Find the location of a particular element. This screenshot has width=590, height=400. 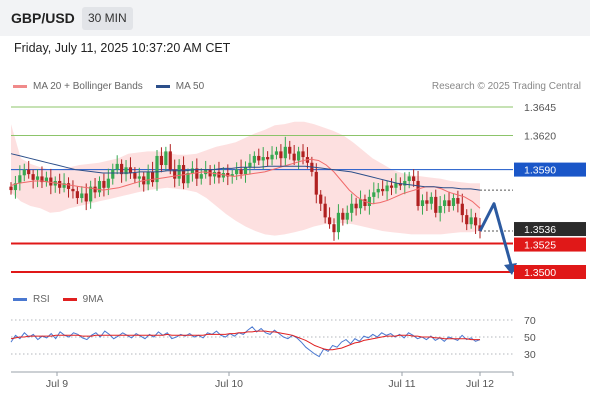

legend-item-ma20: MA 20 + Bollinger Bands is located at coordinates (78, 86).